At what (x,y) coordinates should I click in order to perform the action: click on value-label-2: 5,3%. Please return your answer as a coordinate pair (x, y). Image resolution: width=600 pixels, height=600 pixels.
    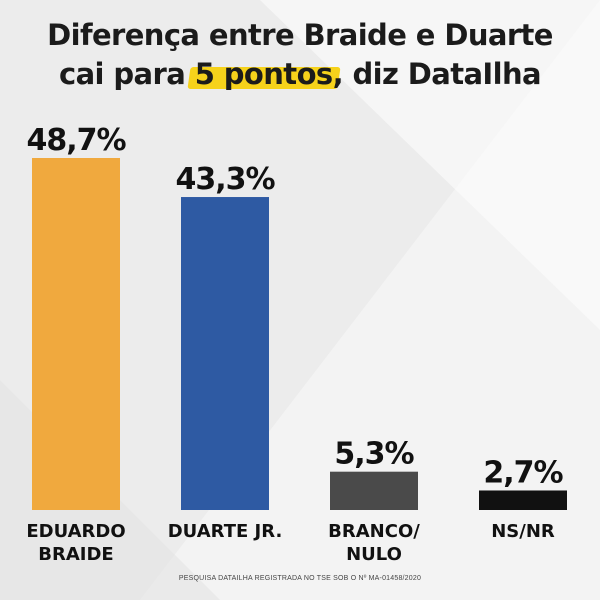
    Looking at the image, I should click on (374, 454).